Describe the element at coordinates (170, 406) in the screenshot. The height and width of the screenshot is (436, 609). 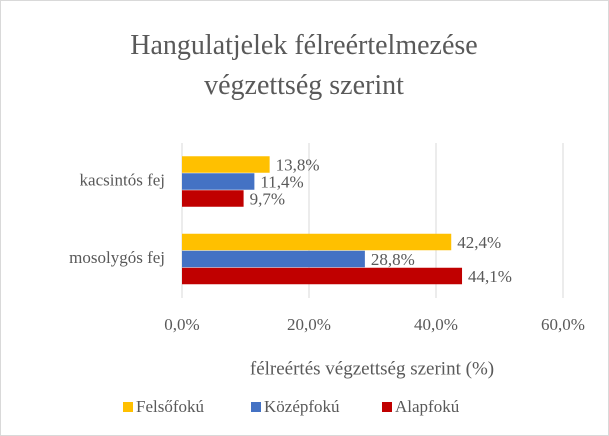
I see `legend-label: Felsőfokú` at that location.